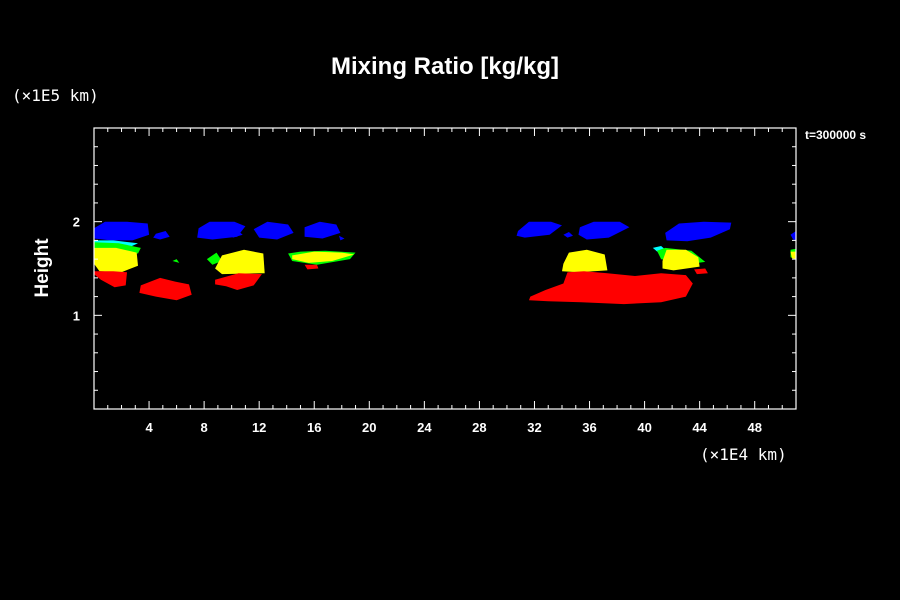 The width and height of the screenshot is (900, 600). Describe the element at coordinates (204, 427) in the screenshot. I see `x-tick-label: 8` at that location.